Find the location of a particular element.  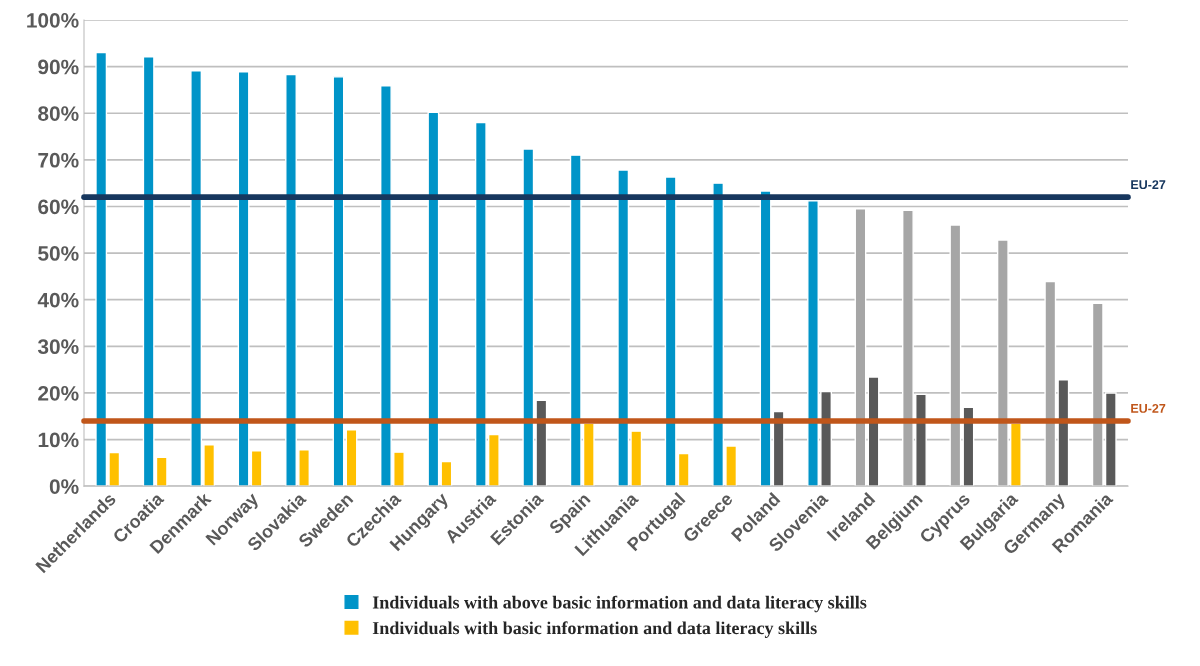

y-tick-label: 90% is located at coordinates (58, 67).